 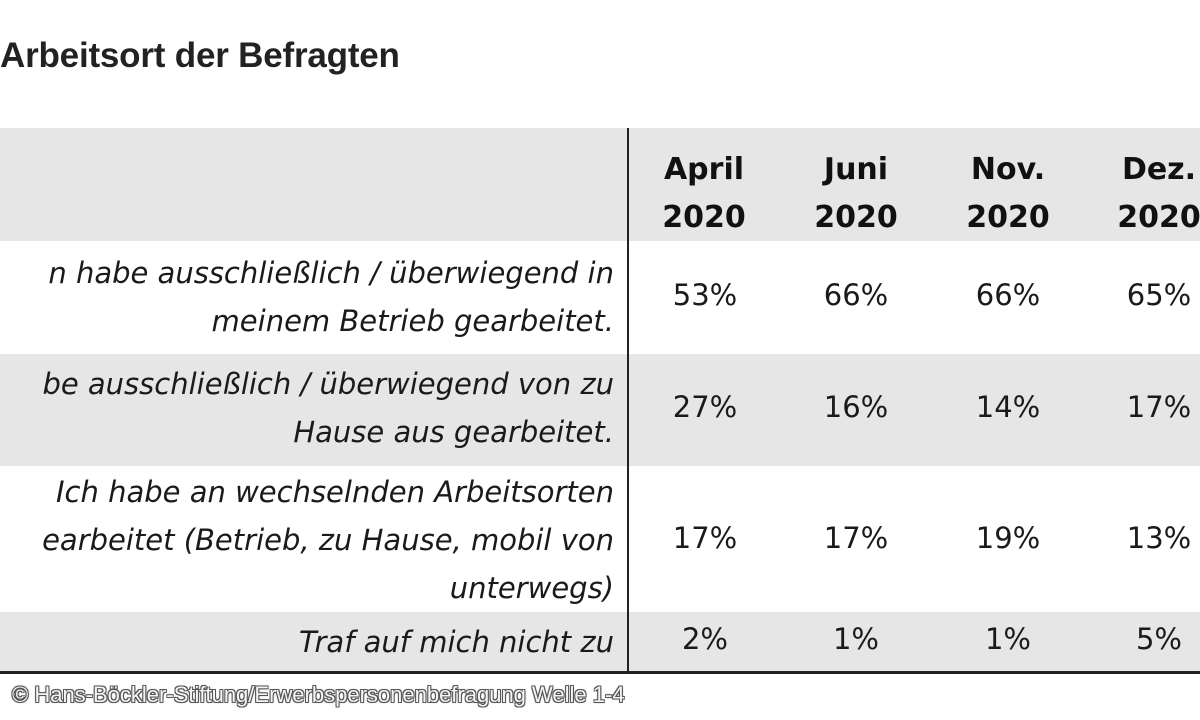 I want to click on table-cell: 16%, so click(x=856, y=407).